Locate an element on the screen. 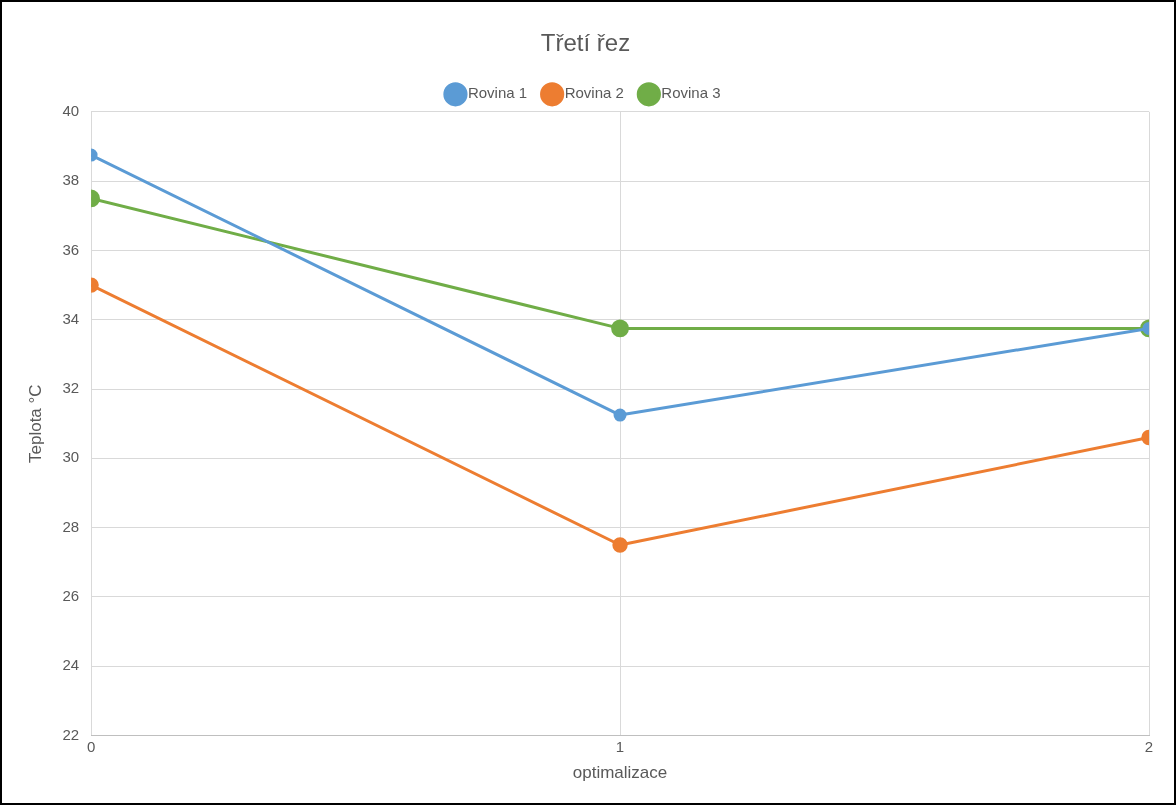 Image resolution: width=1176 pixels, height=805 pixels. legend-label: Rovina 1 is located at coordinates (497, 93).